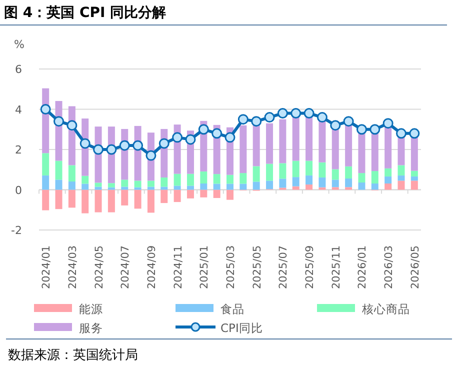  What do you see at coordinates (46, 267) in the screenshot?
I see `x-tick-label: 2024/01` at bounding box center [46, 267].